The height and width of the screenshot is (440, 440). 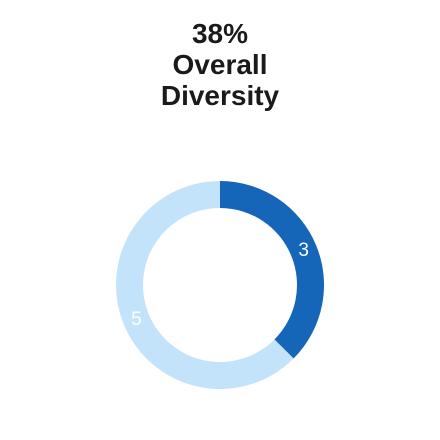 I want to click on donut-labels: 35, so click(x=220, y=285).